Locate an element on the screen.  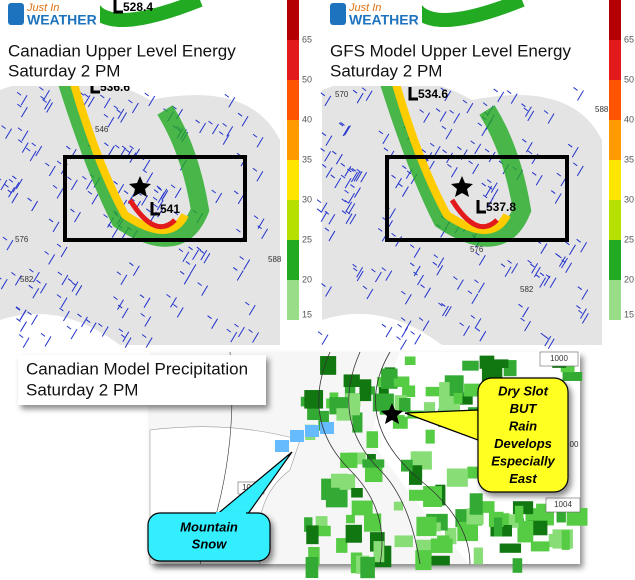
low-label: 534.6 is located at coordinates (433, 94).